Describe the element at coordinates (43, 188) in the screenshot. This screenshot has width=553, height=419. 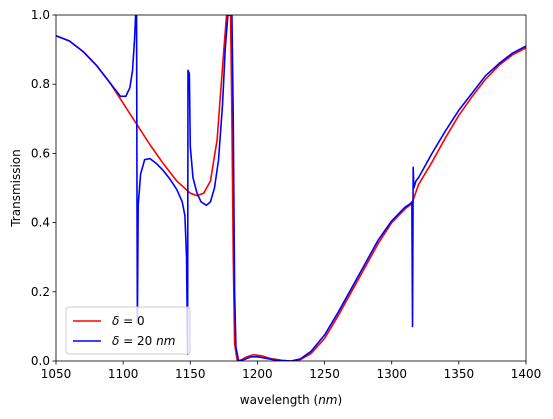
I see `y-axis-ticks: 0.0 0.2 0.4 0.6 0.8 1.0` at that location.